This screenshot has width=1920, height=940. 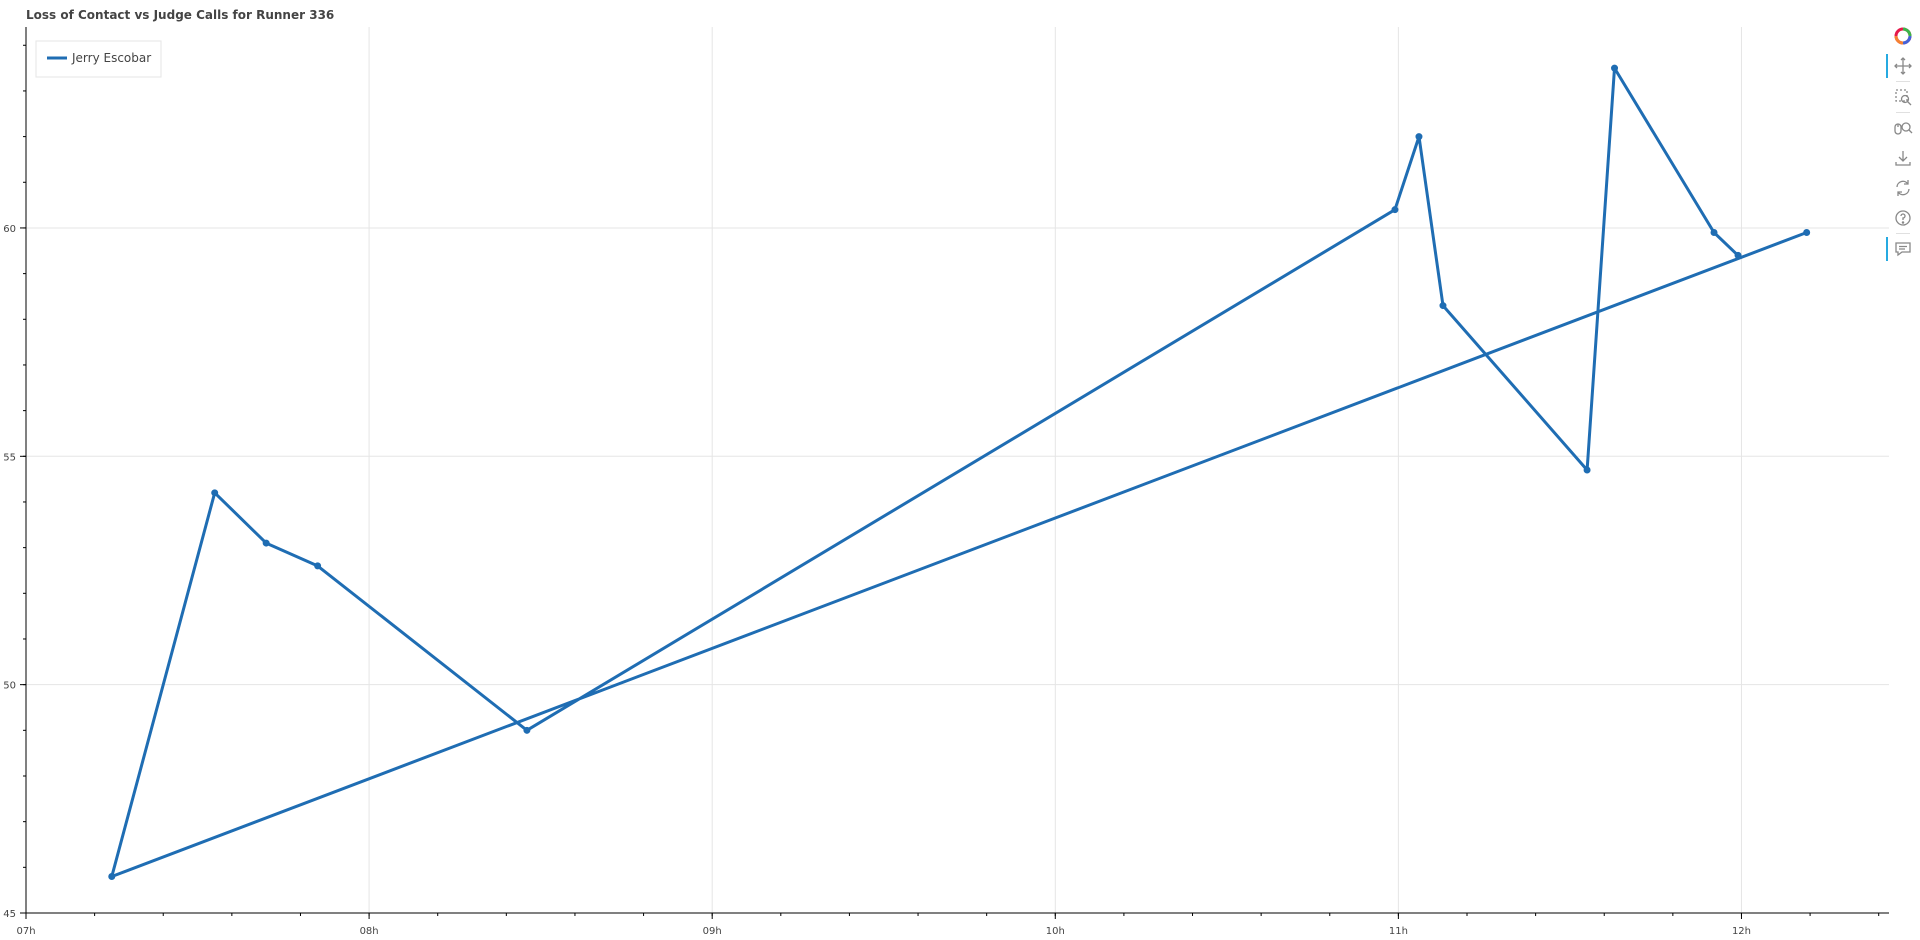 I want to click on x-tick-label: 09h, so click(x=712, y=931).